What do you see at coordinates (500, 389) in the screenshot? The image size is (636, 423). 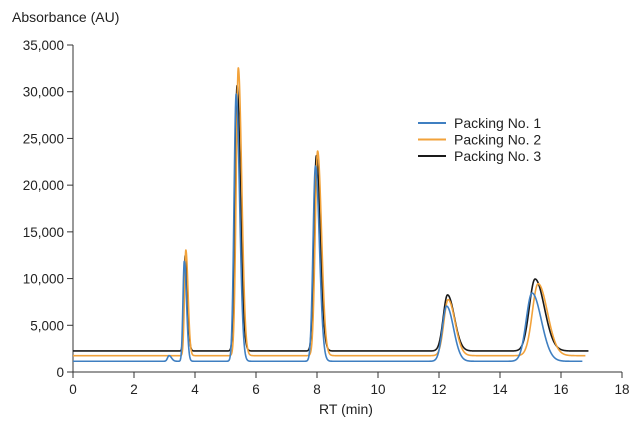 I see `x-tick-label: 14` at bounding box center [500, 389].